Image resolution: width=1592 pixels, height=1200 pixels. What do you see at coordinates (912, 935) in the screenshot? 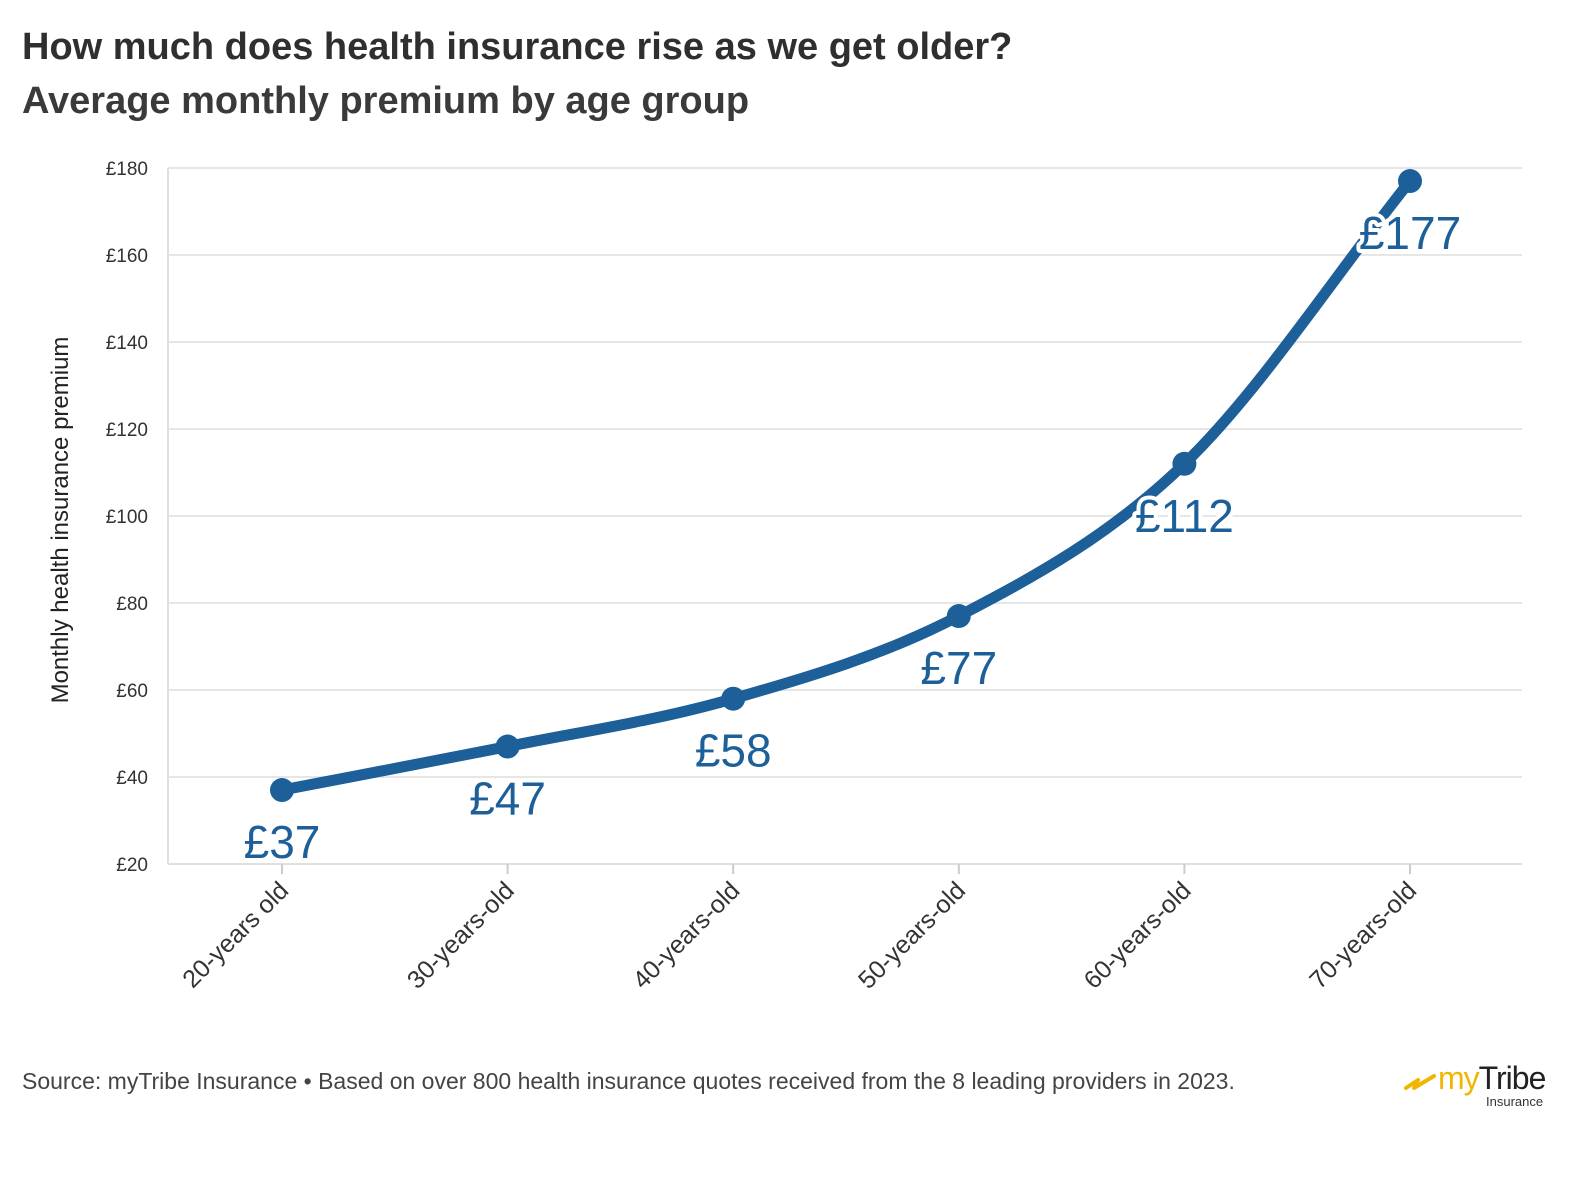
I see `x-tick-label: 50-years-old` at bounding box center [912, 935].